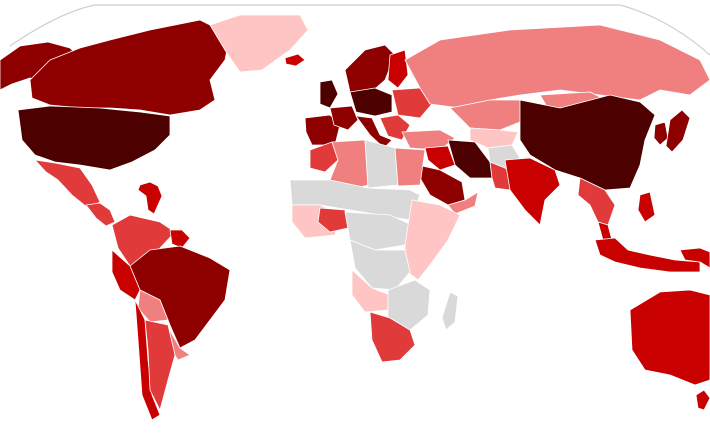  Describe the element at coordinates (661, 133) in the screenshot. I see `korea` at that location.